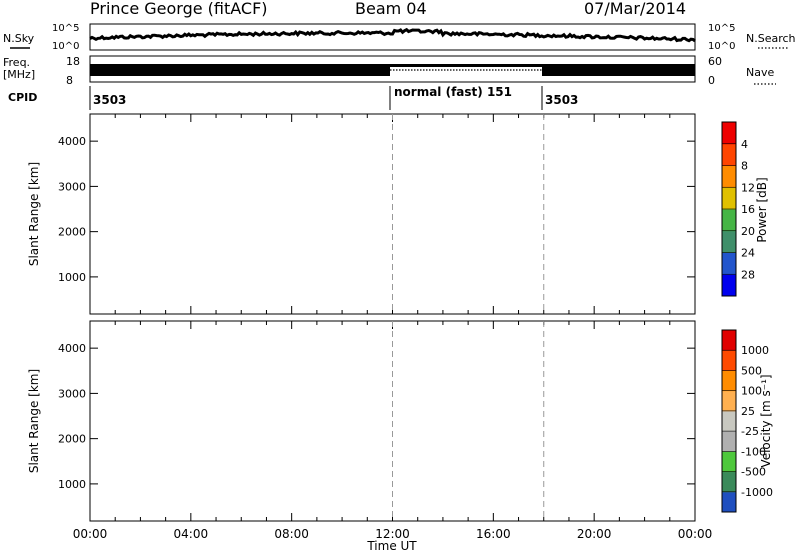  What do you see at coordinates (721, 28) in the screenshot?
I see `noise-right-tick-top: 10^5` at bounding box center [721, 28].